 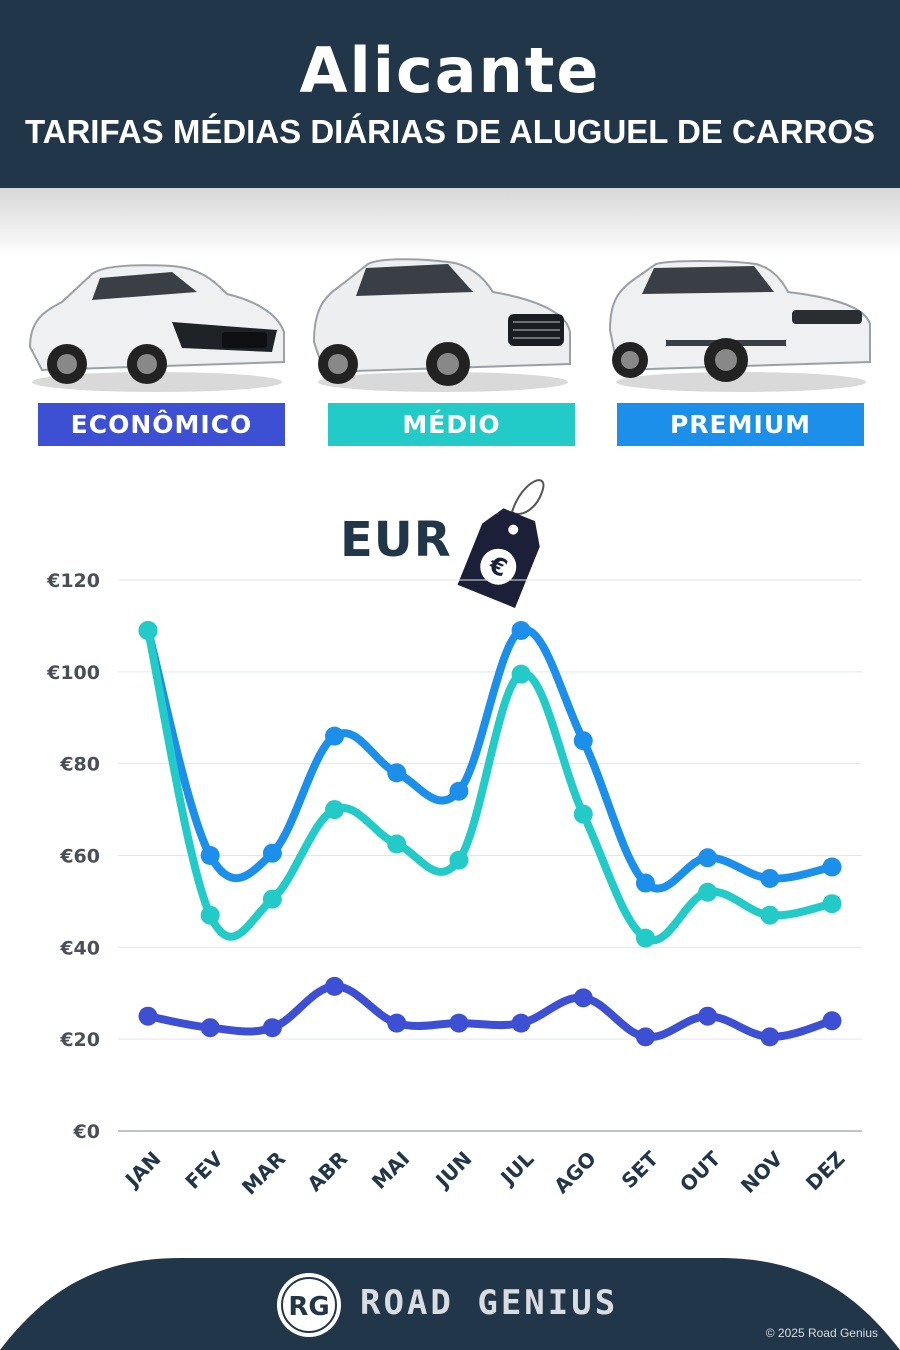 I want to click on header-banner, so click(x=450, y=94).